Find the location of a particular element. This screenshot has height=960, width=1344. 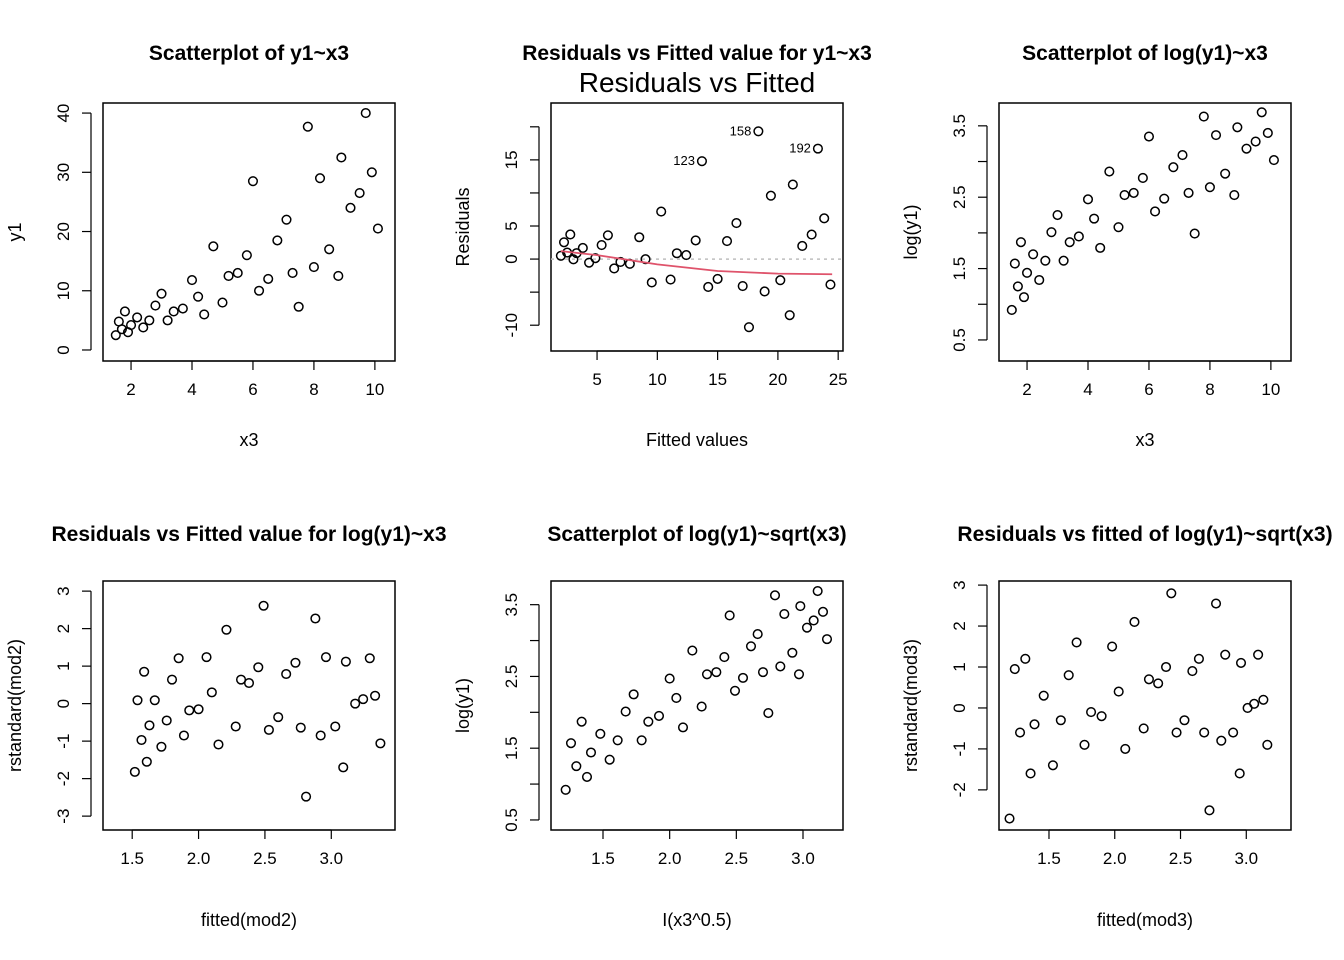

y-tick-label: 15 is located at coordinates (511, 159).